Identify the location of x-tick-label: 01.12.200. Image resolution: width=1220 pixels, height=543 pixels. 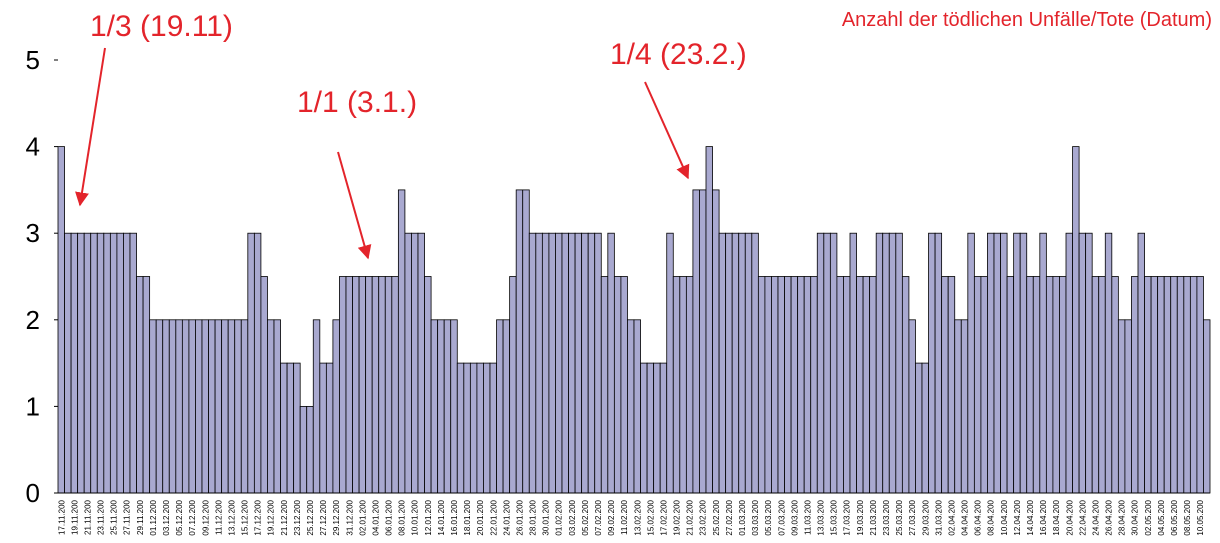
(153, 517).